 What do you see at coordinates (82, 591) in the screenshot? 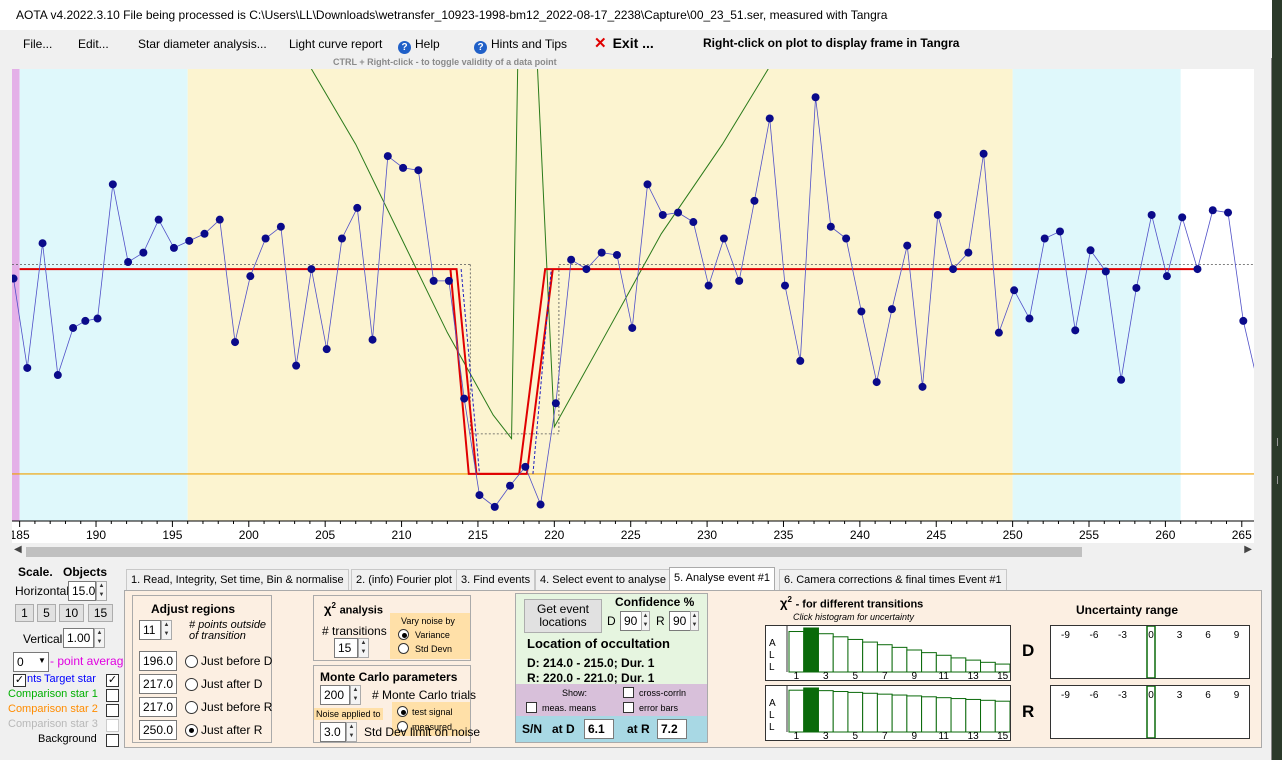
I see `horizontal-scale-input: 15.0` at bounding box center [82, 591].